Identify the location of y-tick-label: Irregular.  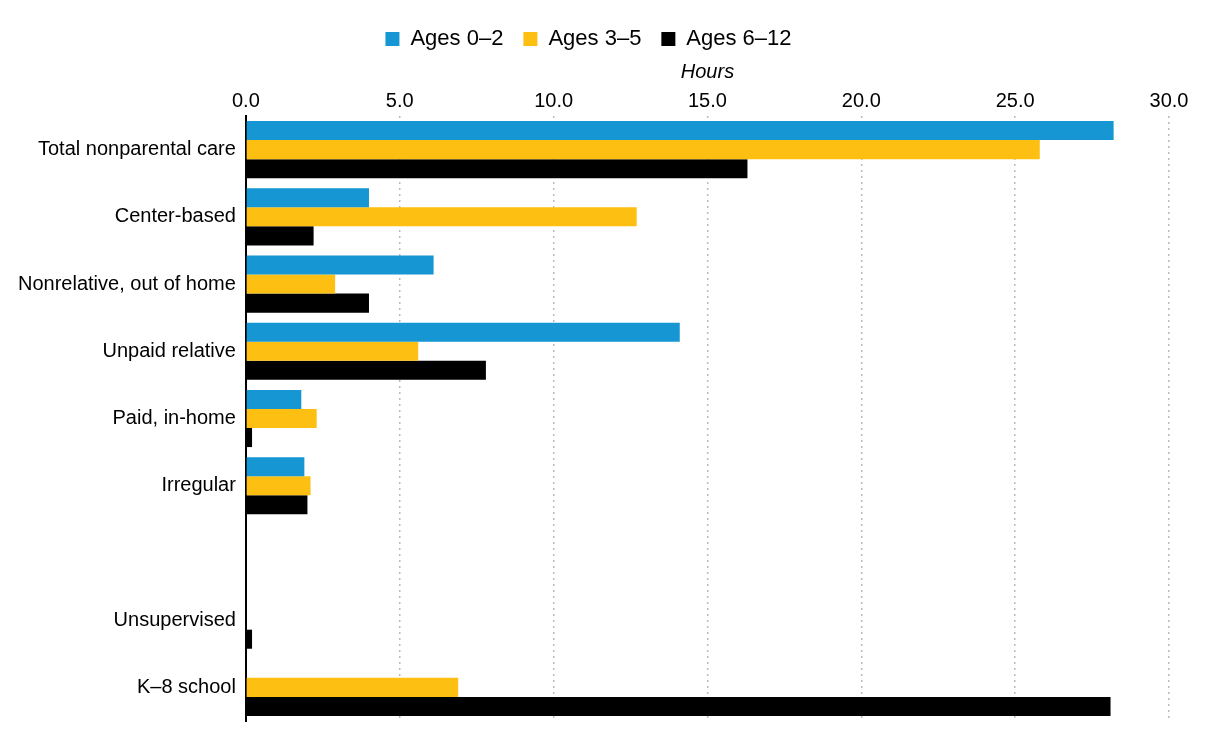
(199, 484).